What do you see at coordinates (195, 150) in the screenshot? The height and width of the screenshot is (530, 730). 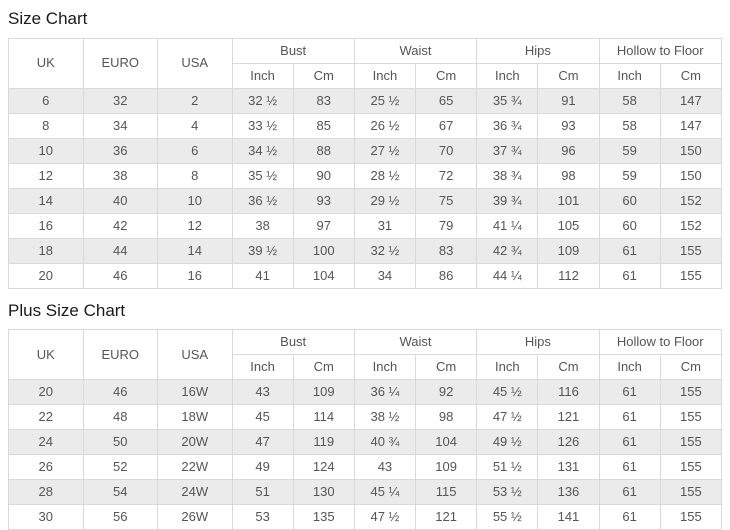 I see `table-cell: 6` at bounding box center [195, 150].